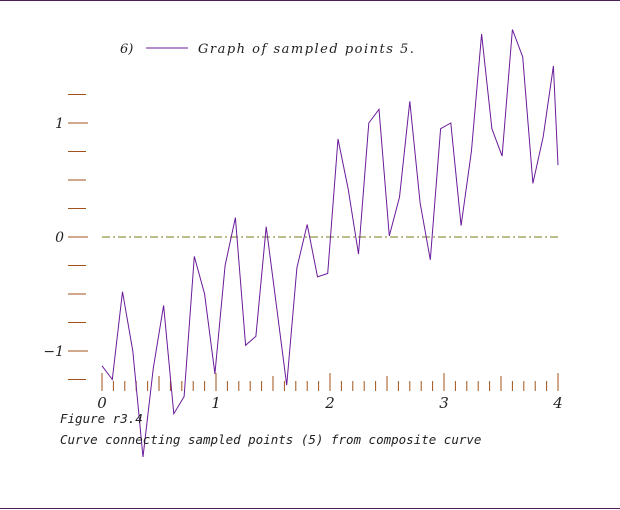 The width and height of the screenshot is (620, 510). I want to click on legend-series-label: Graph of sampled points 5., so click(306, 49).